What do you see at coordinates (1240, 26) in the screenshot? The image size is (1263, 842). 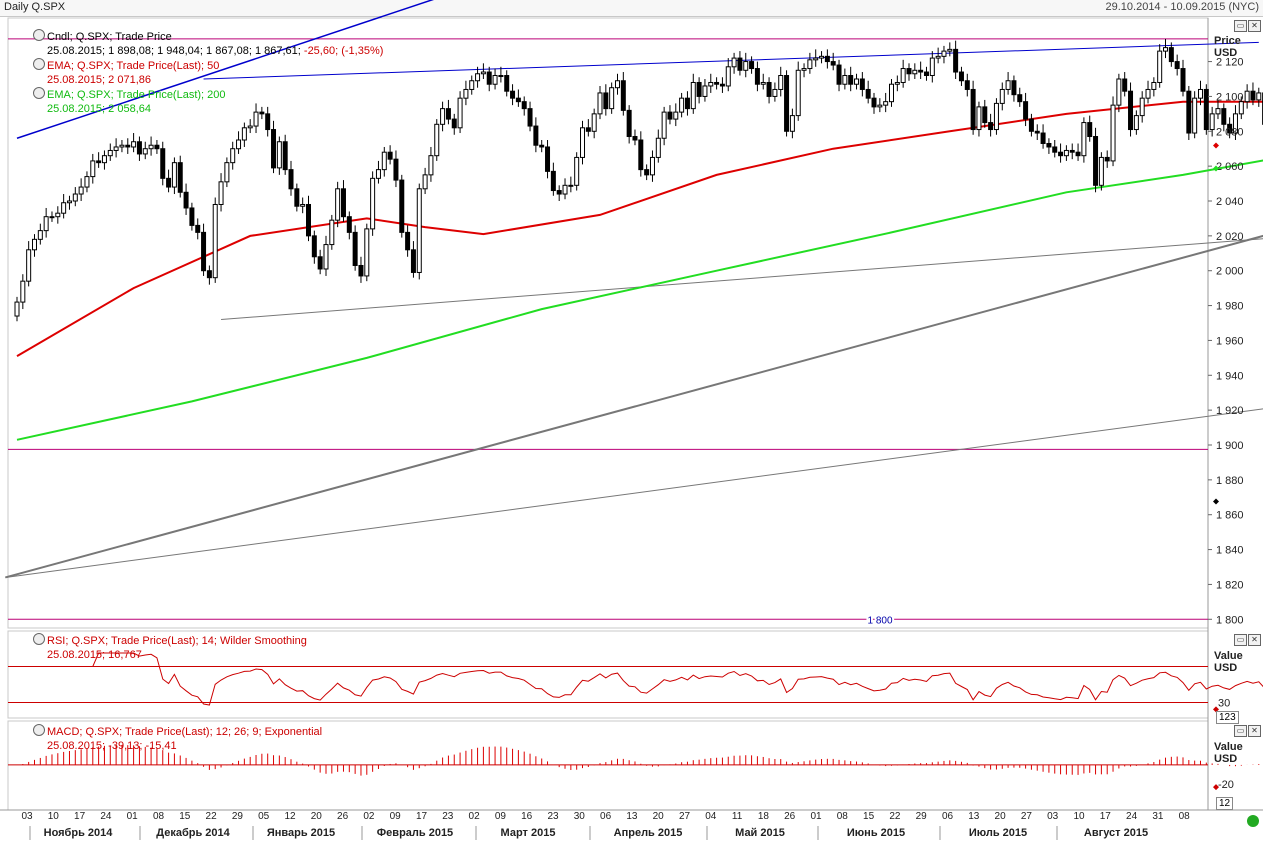 I see `minimize-panel-button: ▭` at bounding box center [1240, 26].